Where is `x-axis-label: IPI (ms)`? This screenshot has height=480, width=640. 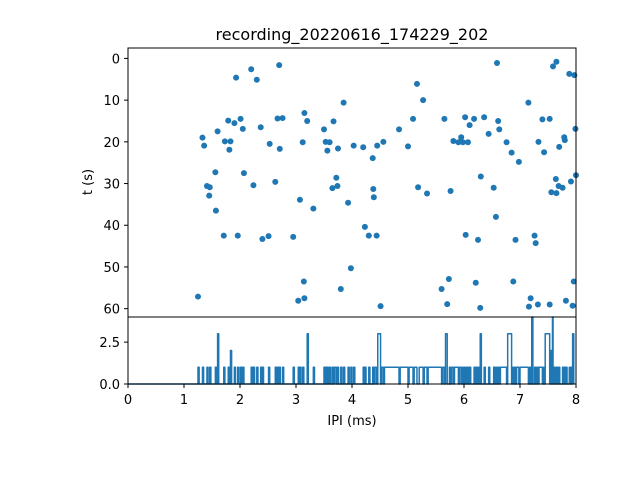
x-axis-label: IPI (ms) is located at coordinates (351, 421).